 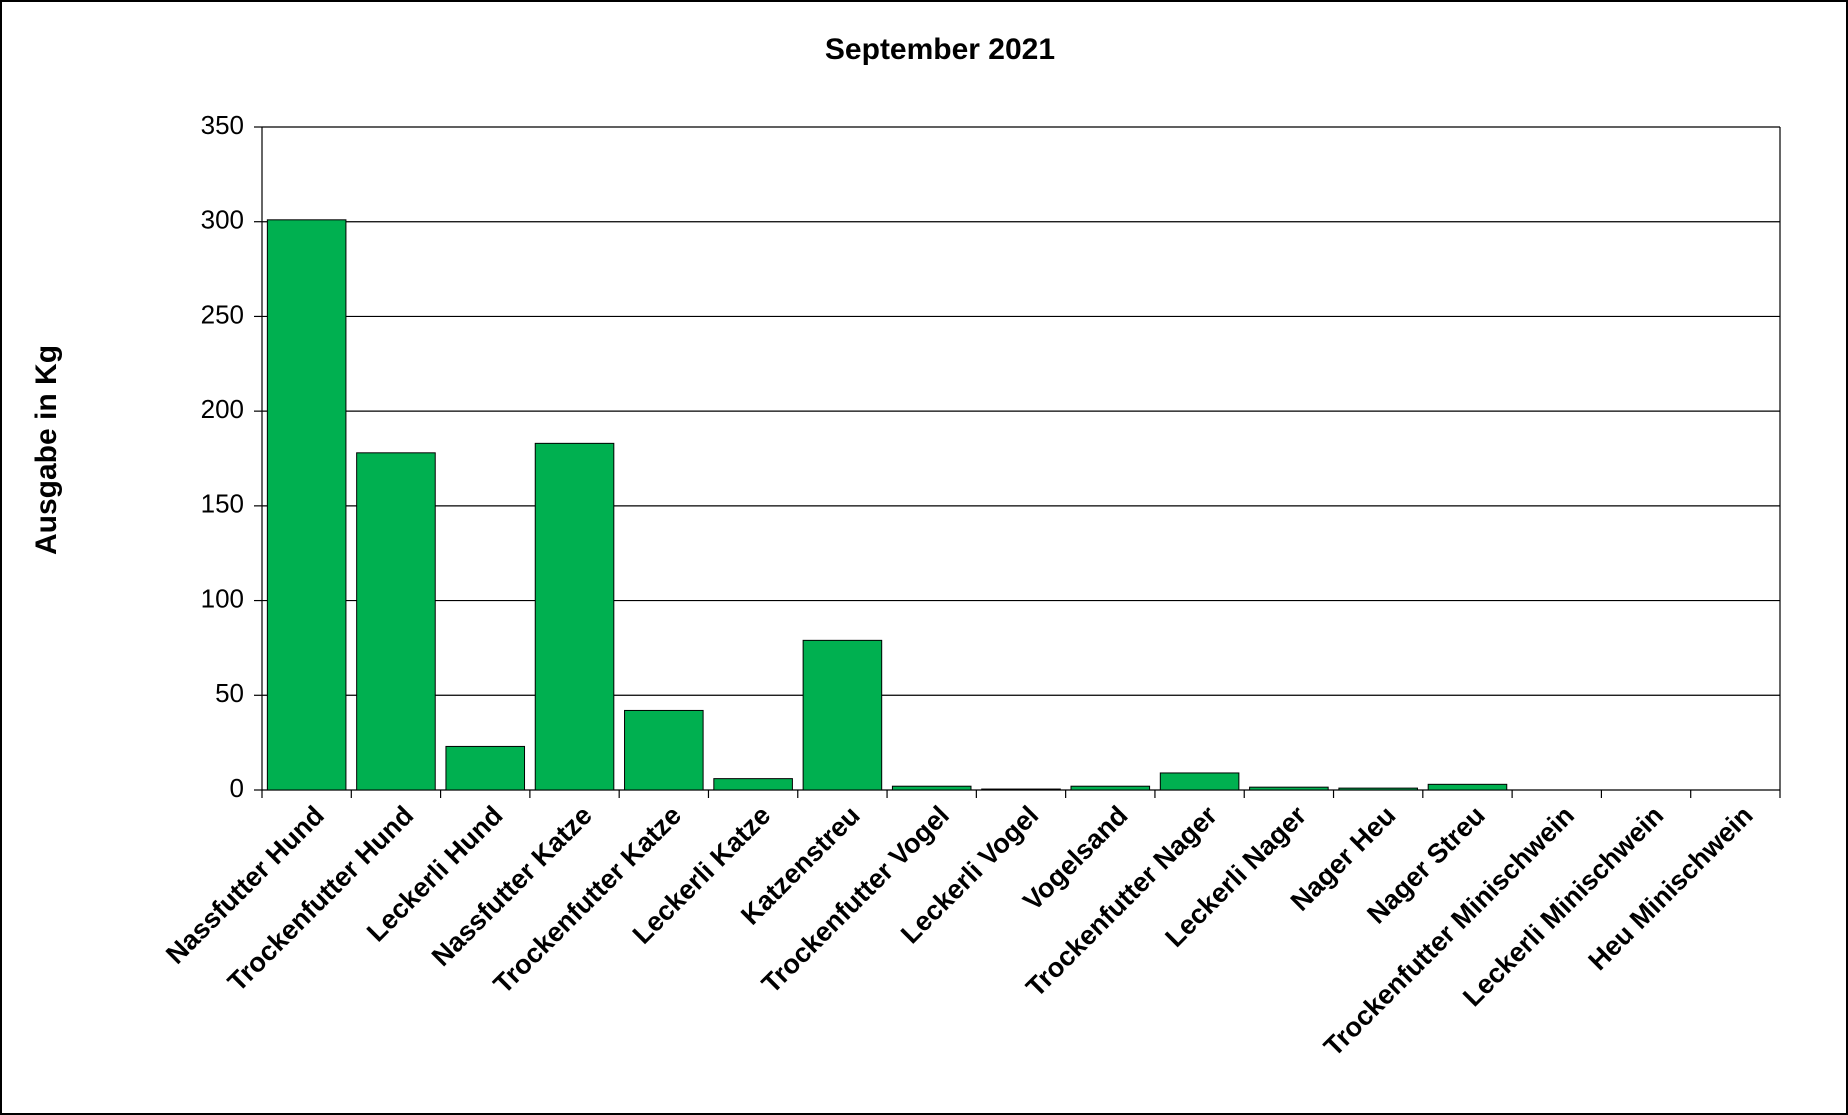 I want to click on y-tick-label: 350, so click(x=222, y=125).